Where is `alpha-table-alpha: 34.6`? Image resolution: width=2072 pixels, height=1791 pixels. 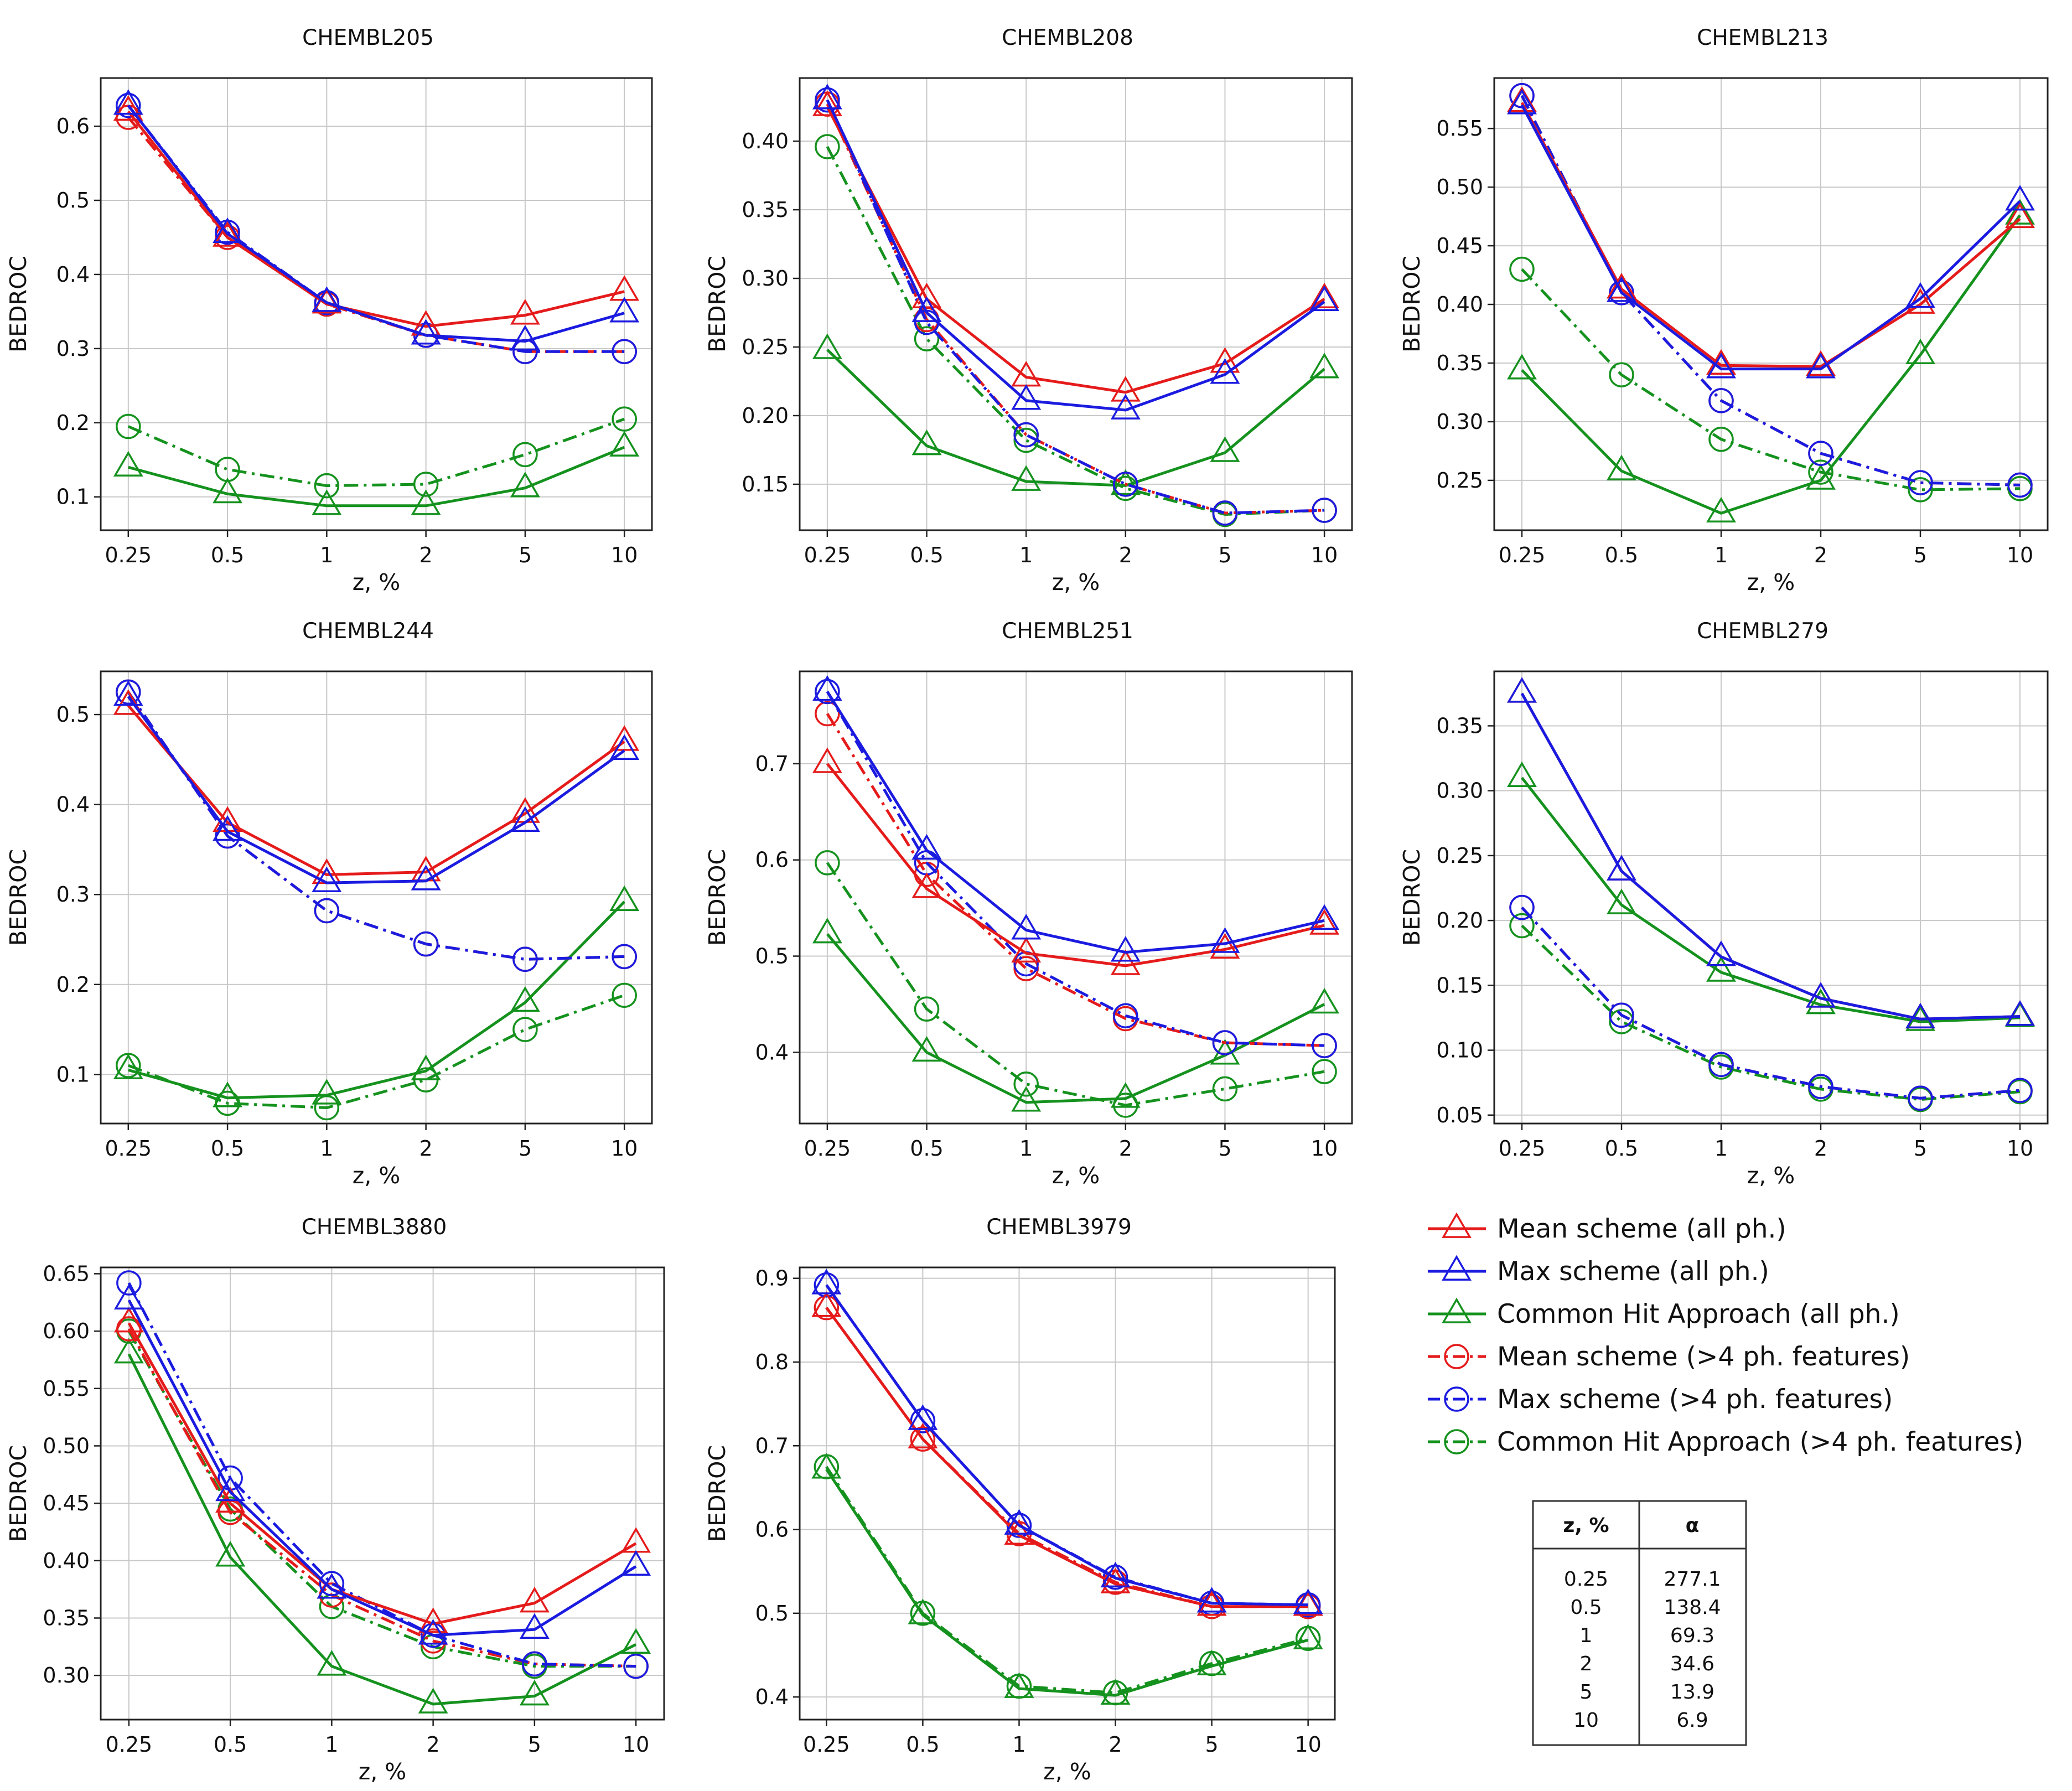 alpha-table-alpha: 34.6 is located at coordinates (1692, 1664).